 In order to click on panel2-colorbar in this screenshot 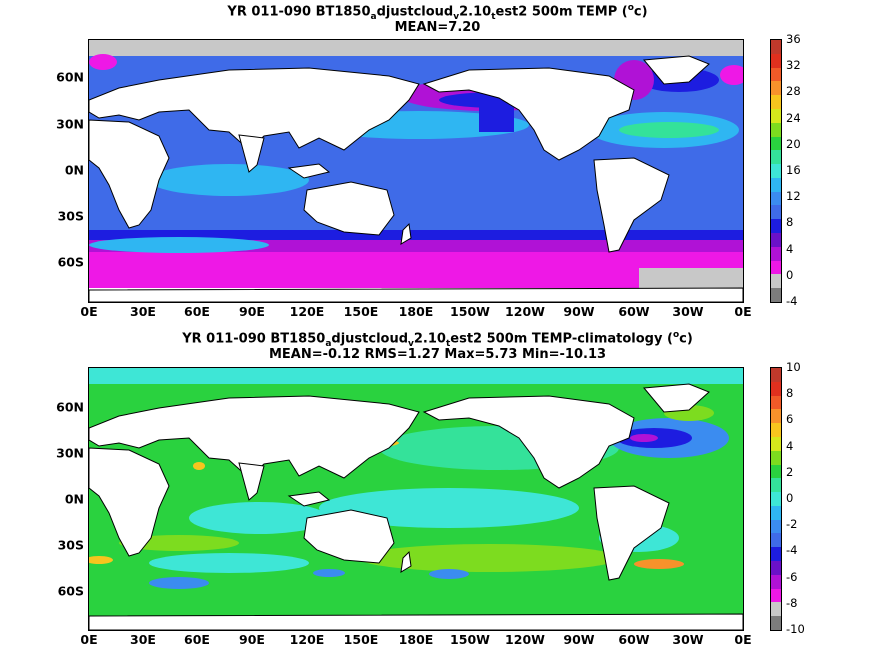, I will do `click(776, 499)`.